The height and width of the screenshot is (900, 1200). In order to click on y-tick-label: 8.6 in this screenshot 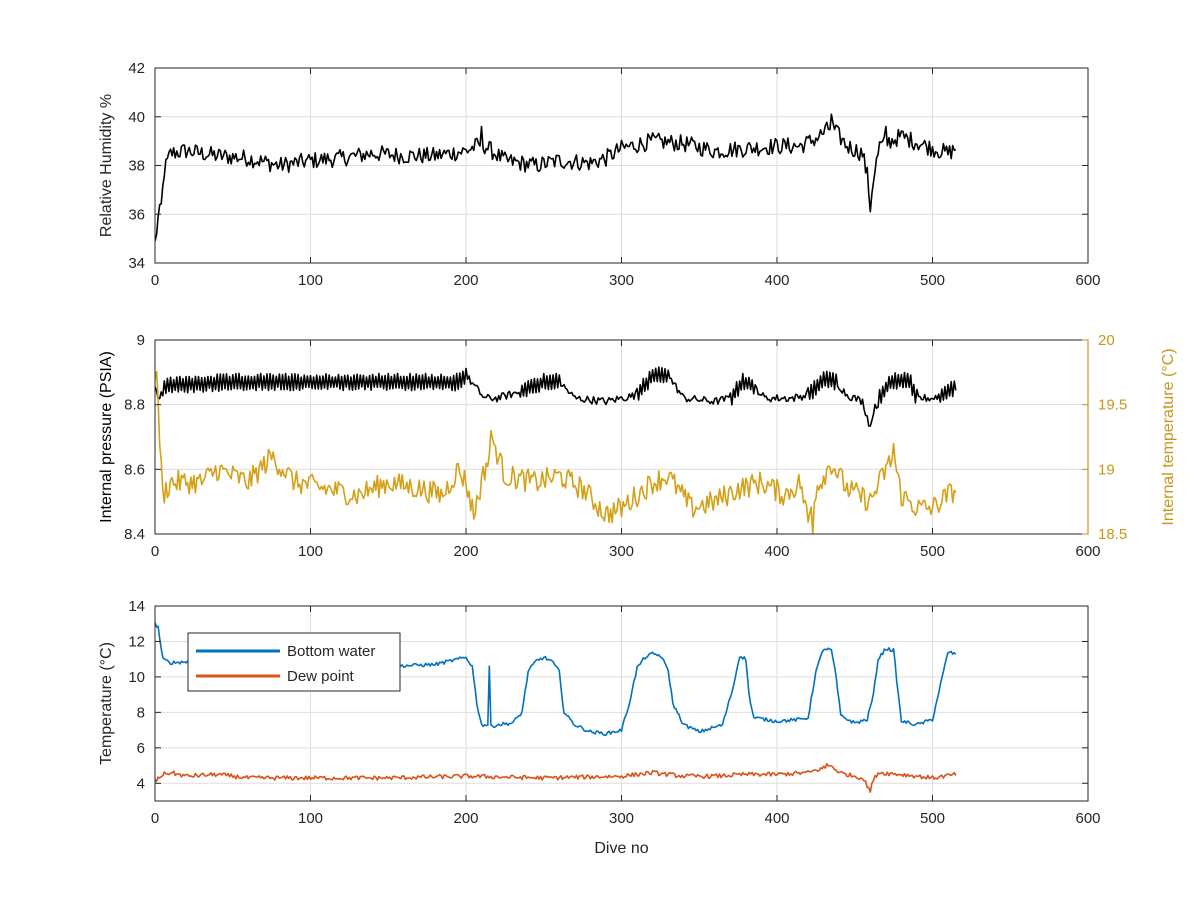, I will do `click(134, 469)`.